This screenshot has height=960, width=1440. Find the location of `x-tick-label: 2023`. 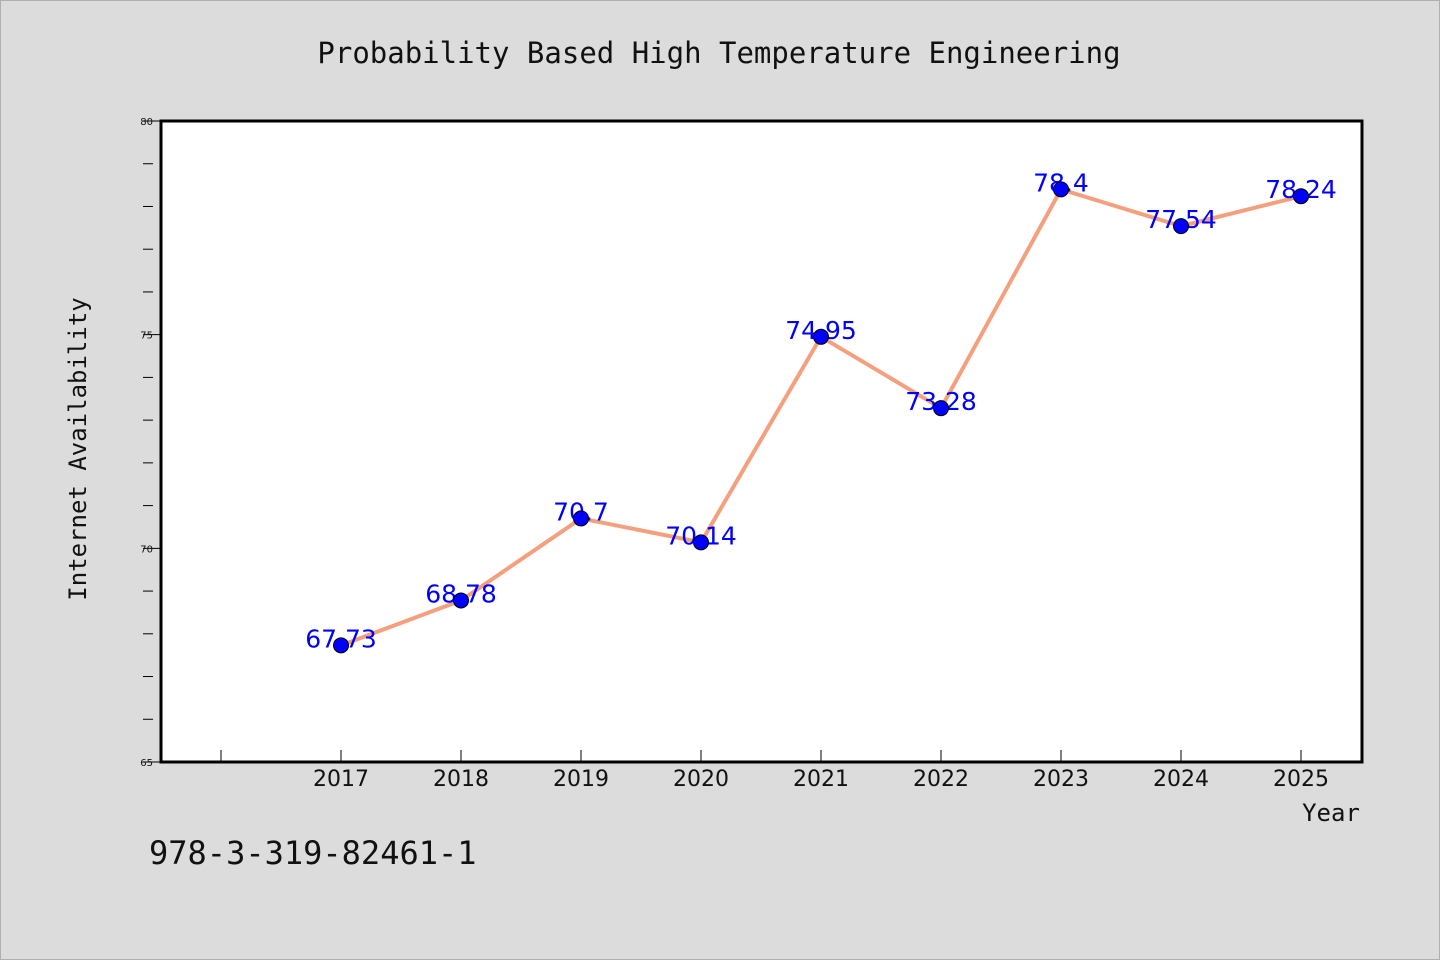

x-tick-label: 2023 is located at coordinates (1061, 779).